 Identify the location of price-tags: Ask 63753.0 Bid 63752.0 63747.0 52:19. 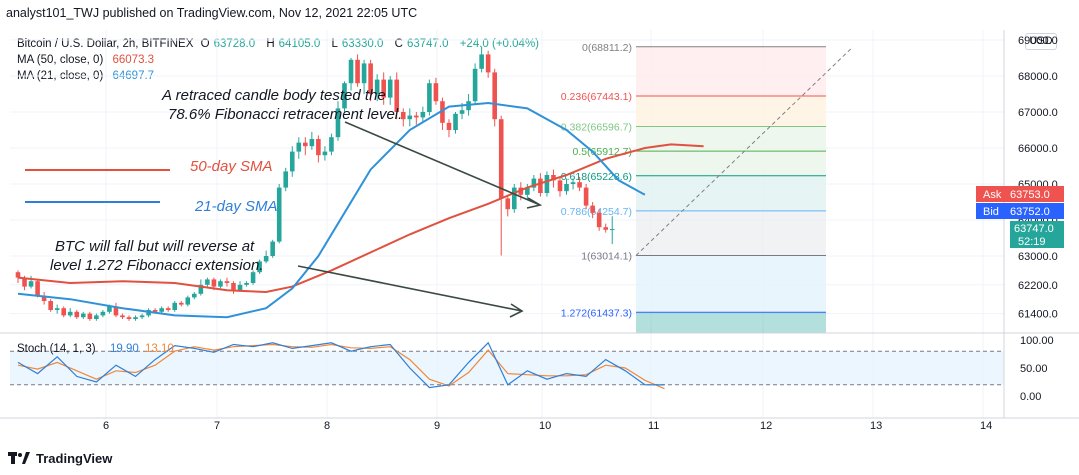
(1020, 217).